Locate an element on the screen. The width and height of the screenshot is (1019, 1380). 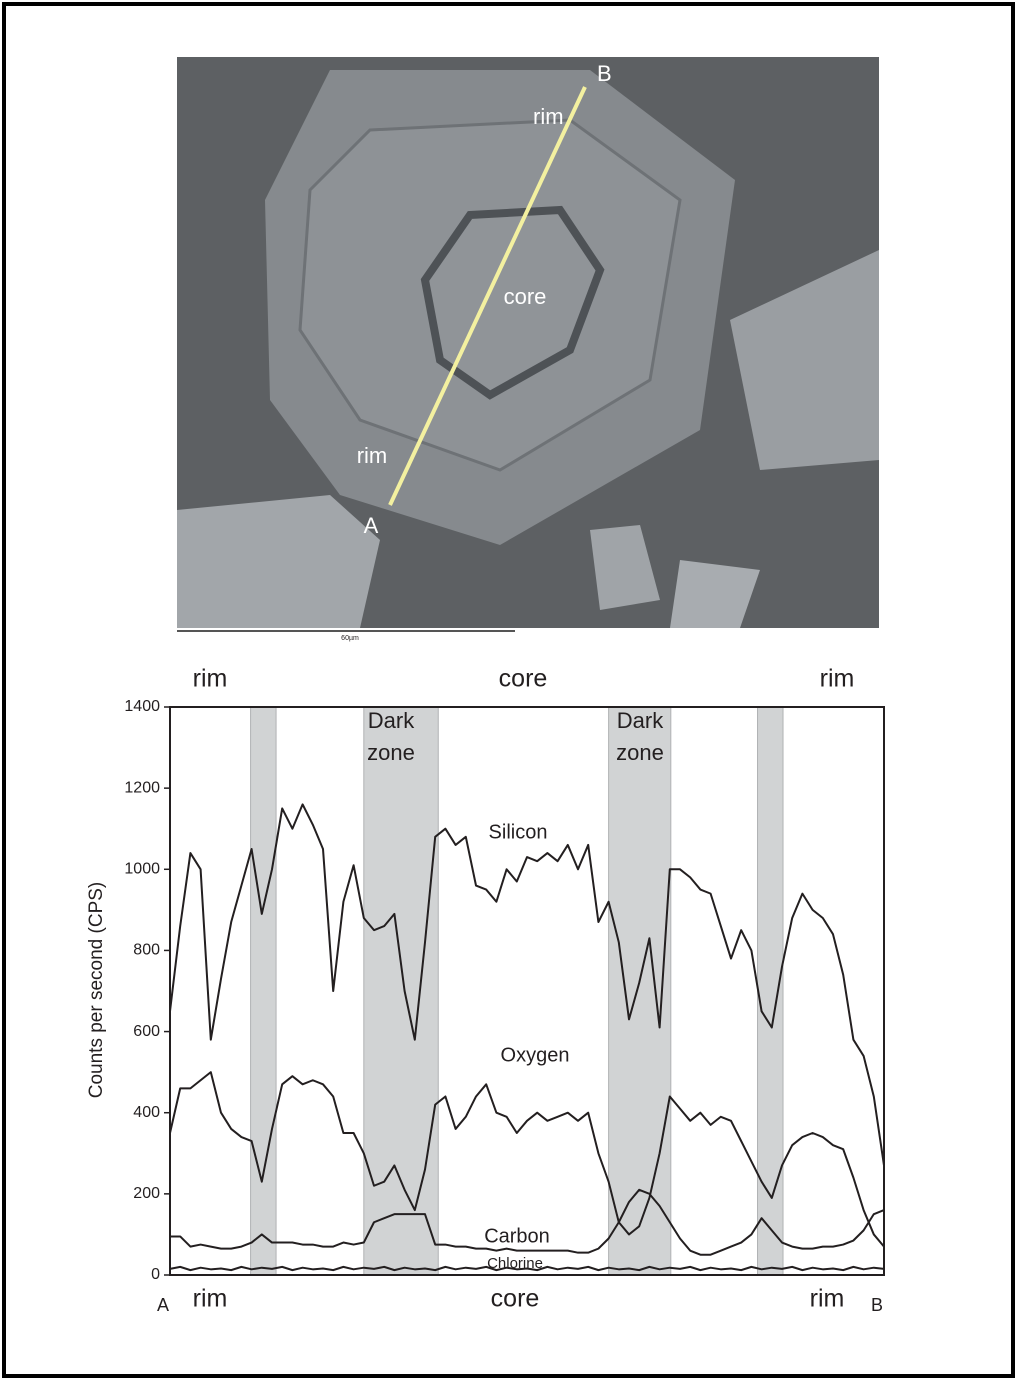
image-label: A is located at coordinates (371, 525).